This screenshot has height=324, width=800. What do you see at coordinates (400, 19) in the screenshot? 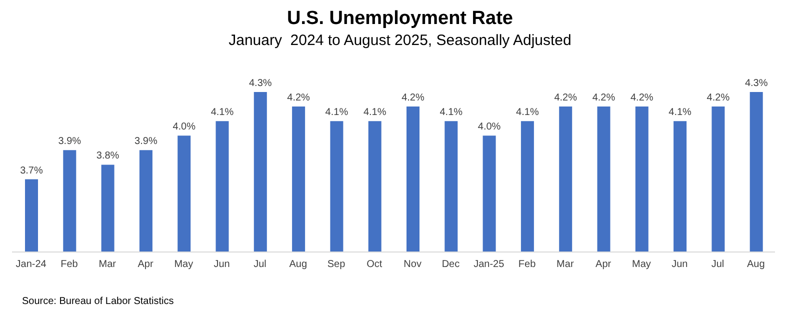
I see `chart-title: U.S. Unemployment Rate` at bounding box center [400, 19].